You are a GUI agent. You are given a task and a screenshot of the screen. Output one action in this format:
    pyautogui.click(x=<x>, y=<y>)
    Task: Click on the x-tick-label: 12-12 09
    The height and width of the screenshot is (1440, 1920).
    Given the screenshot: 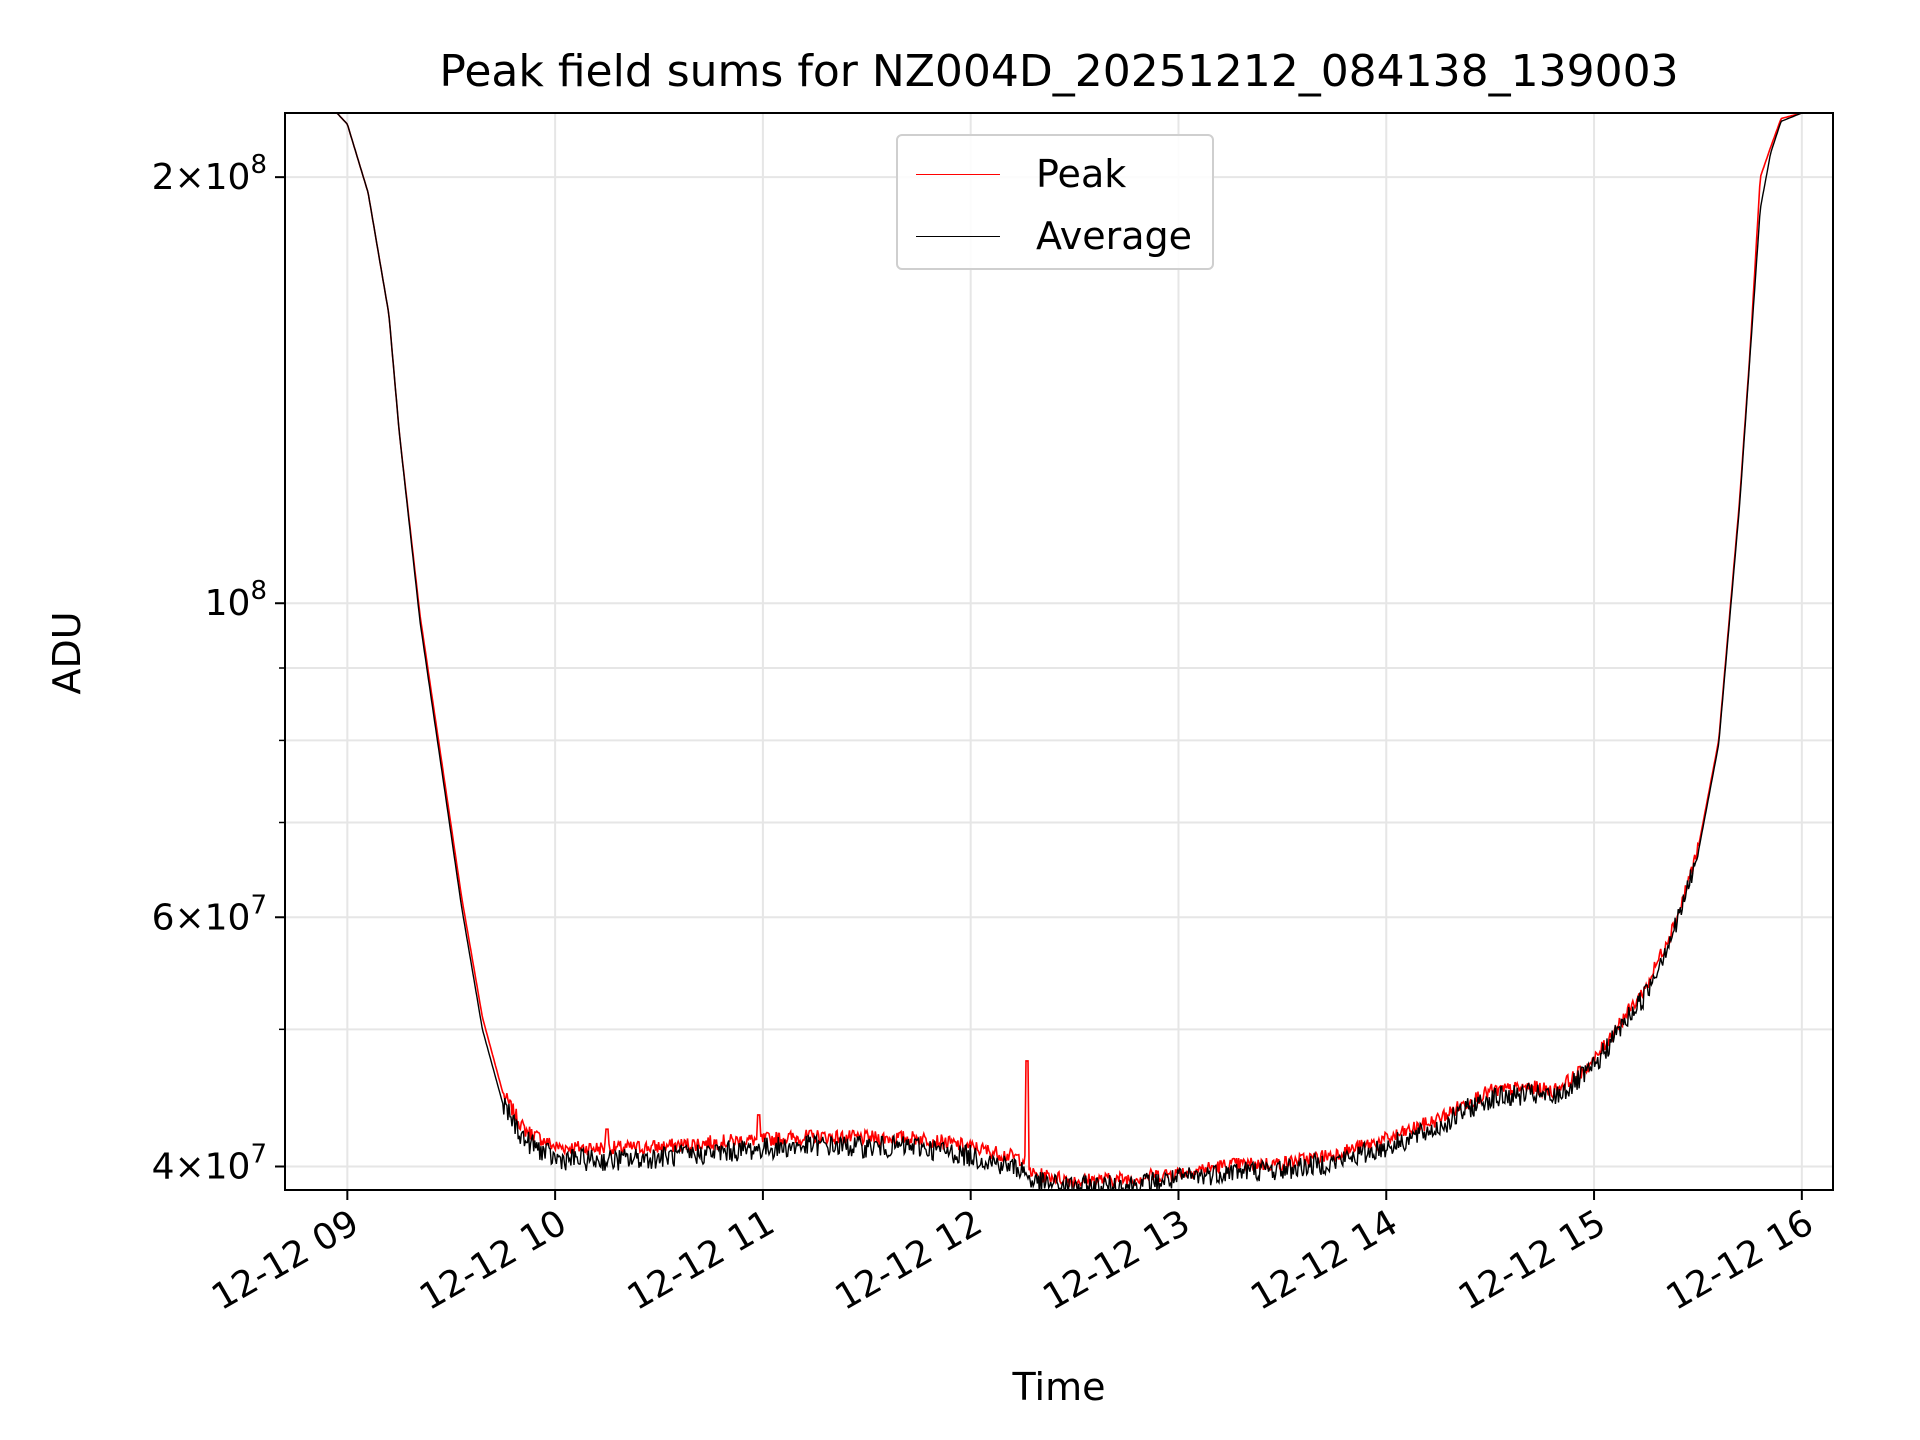 What is the action you would take?
    pyautogui.click(x=285, y=1260)
    